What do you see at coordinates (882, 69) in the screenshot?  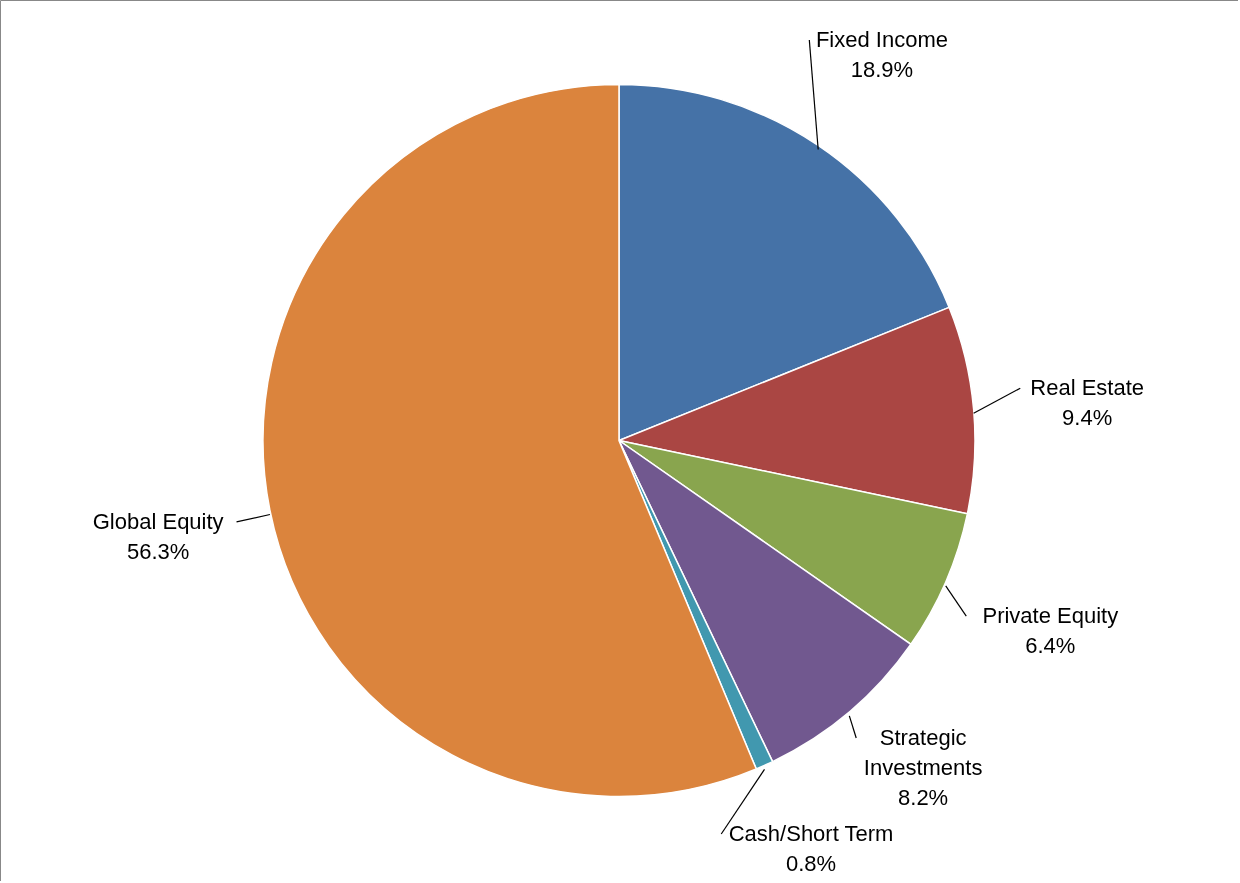 I see `data-label: 18.9%` at bounding box center [882, 69].